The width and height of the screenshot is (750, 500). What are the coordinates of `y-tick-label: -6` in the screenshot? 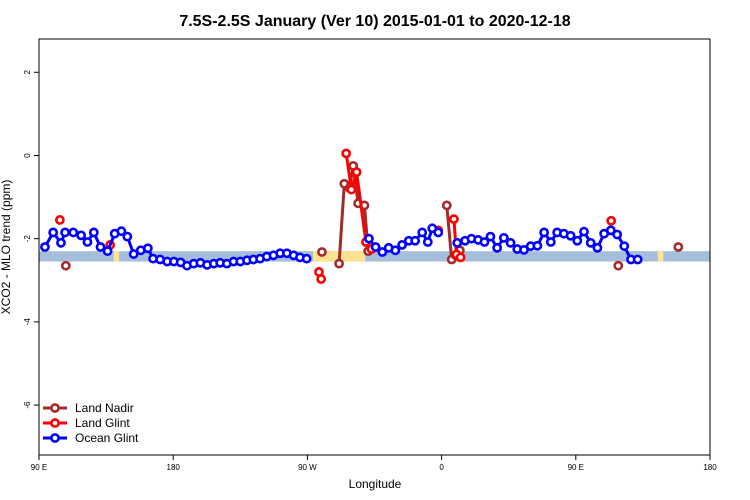 It's located at (27, 405).